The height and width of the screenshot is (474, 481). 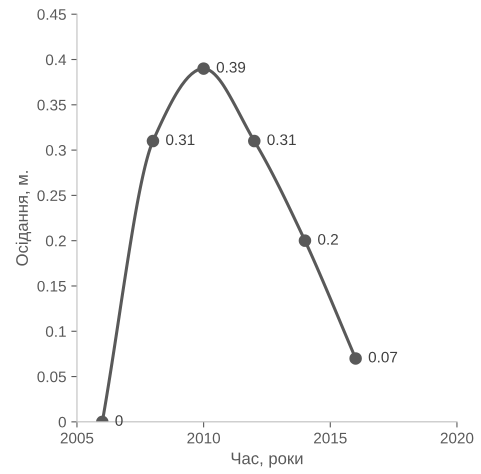 I want to click on y-tick-label: 0, so click(x=62, y=422).